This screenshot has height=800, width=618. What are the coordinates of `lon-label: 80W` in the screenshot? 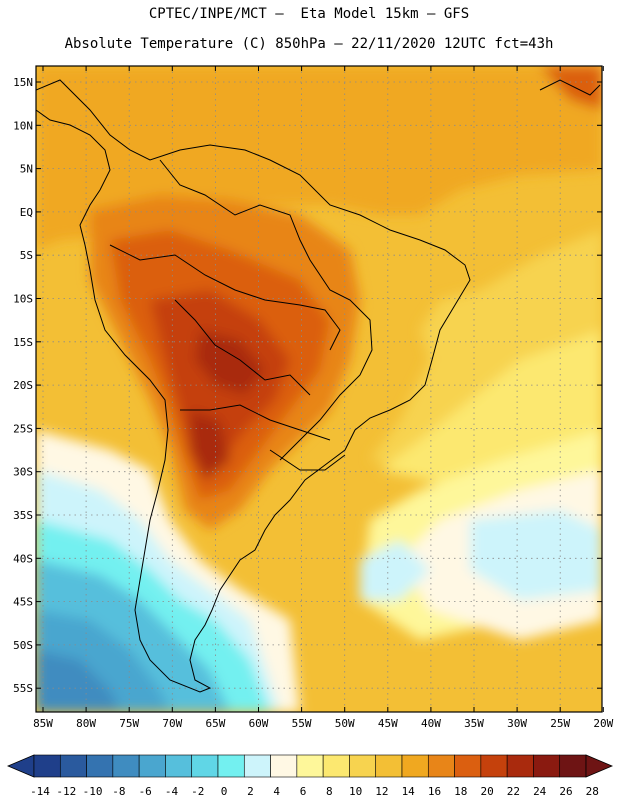 It's located at (86, 723).